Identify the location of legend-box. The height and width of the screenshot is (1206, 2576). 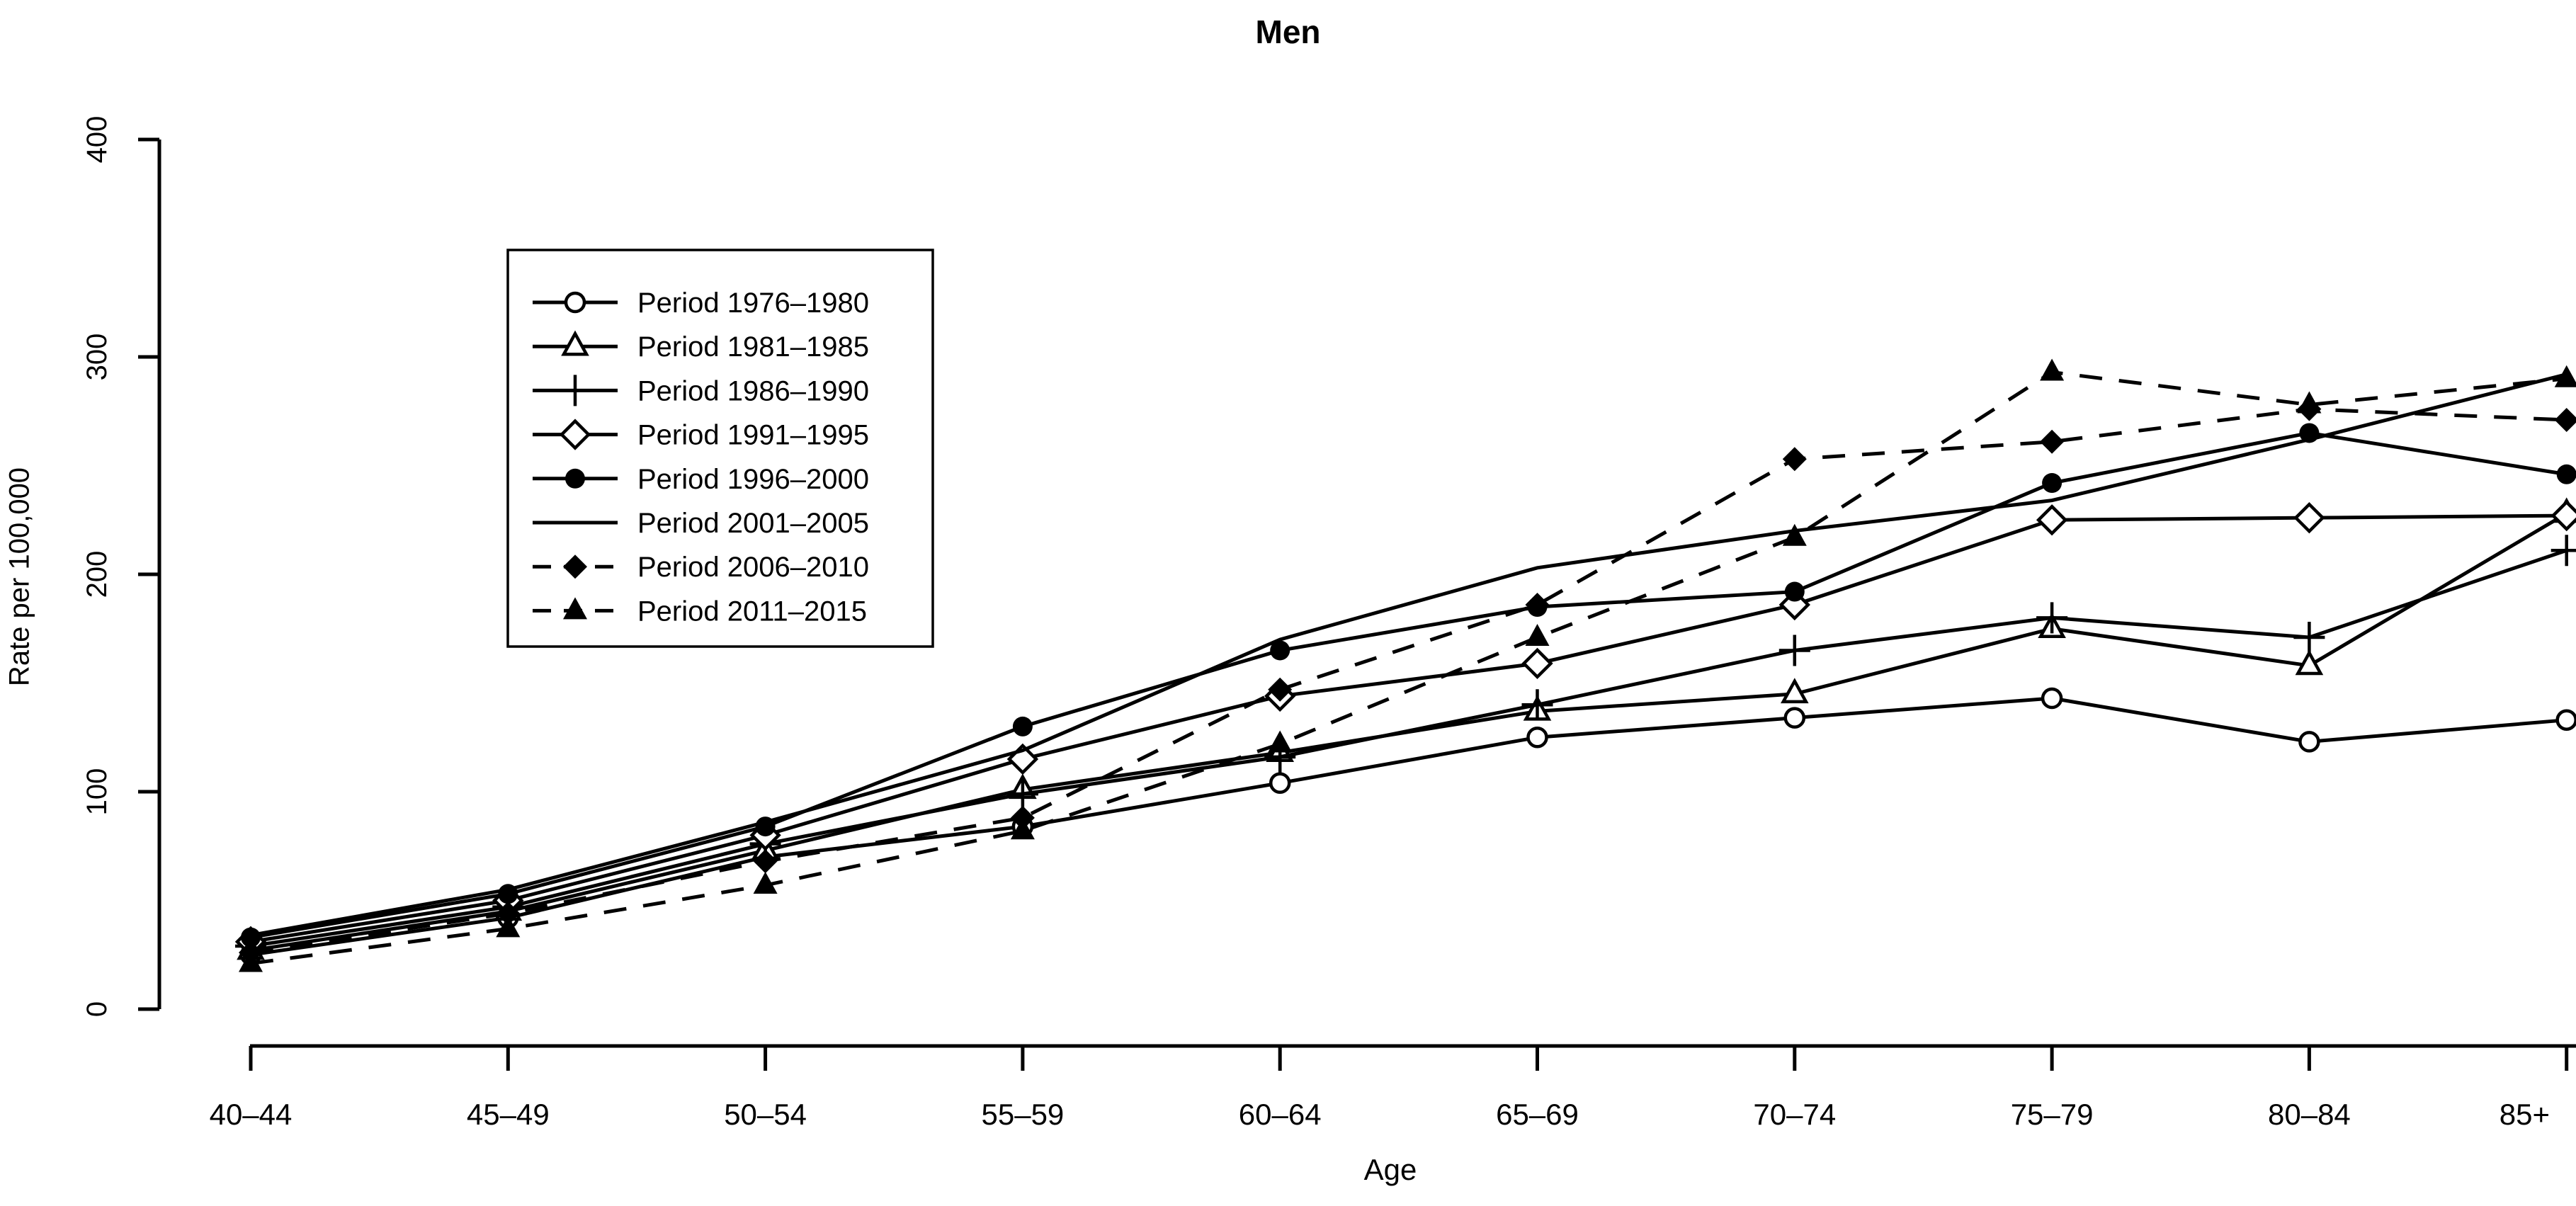
(720, 449).